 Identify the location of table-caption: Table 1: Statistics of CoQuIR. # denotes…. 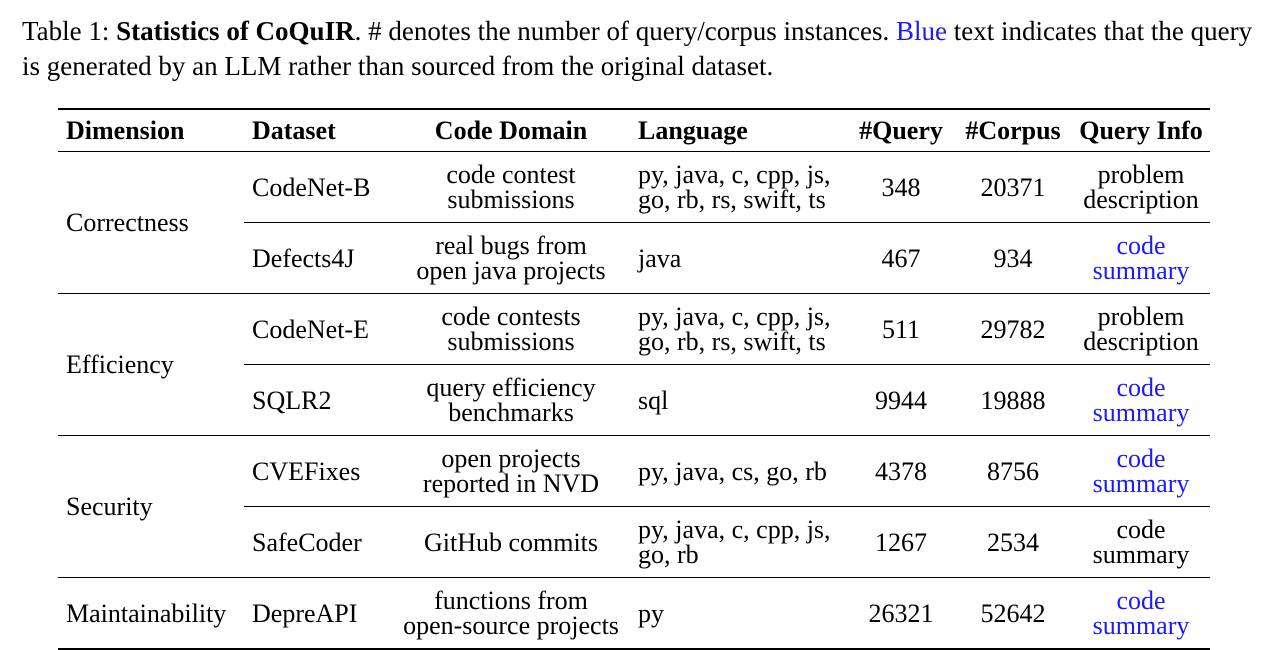
(638, 49).